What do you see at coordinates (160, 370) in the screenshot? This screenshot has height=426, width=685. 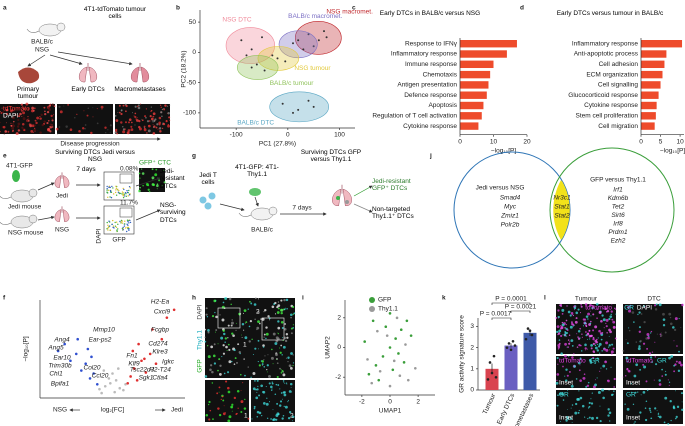 I see `gene-label: H2-T24` at bounding box center [160, 370].